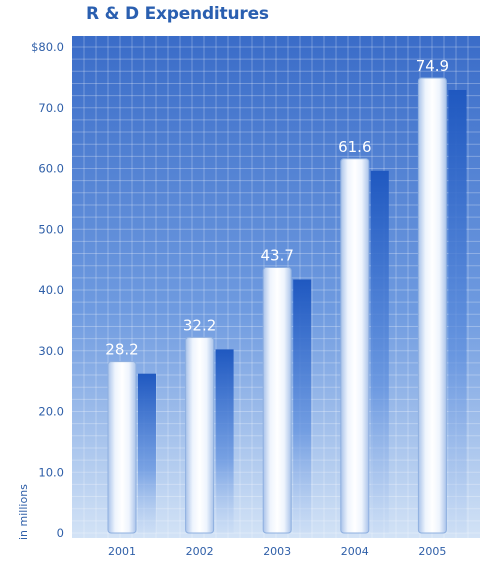 The width and height of the screenshot is (487, 565). Describe the element at coordinates (355, 551) in the screenshot. I see `x-tick-label: 2004` at that location.